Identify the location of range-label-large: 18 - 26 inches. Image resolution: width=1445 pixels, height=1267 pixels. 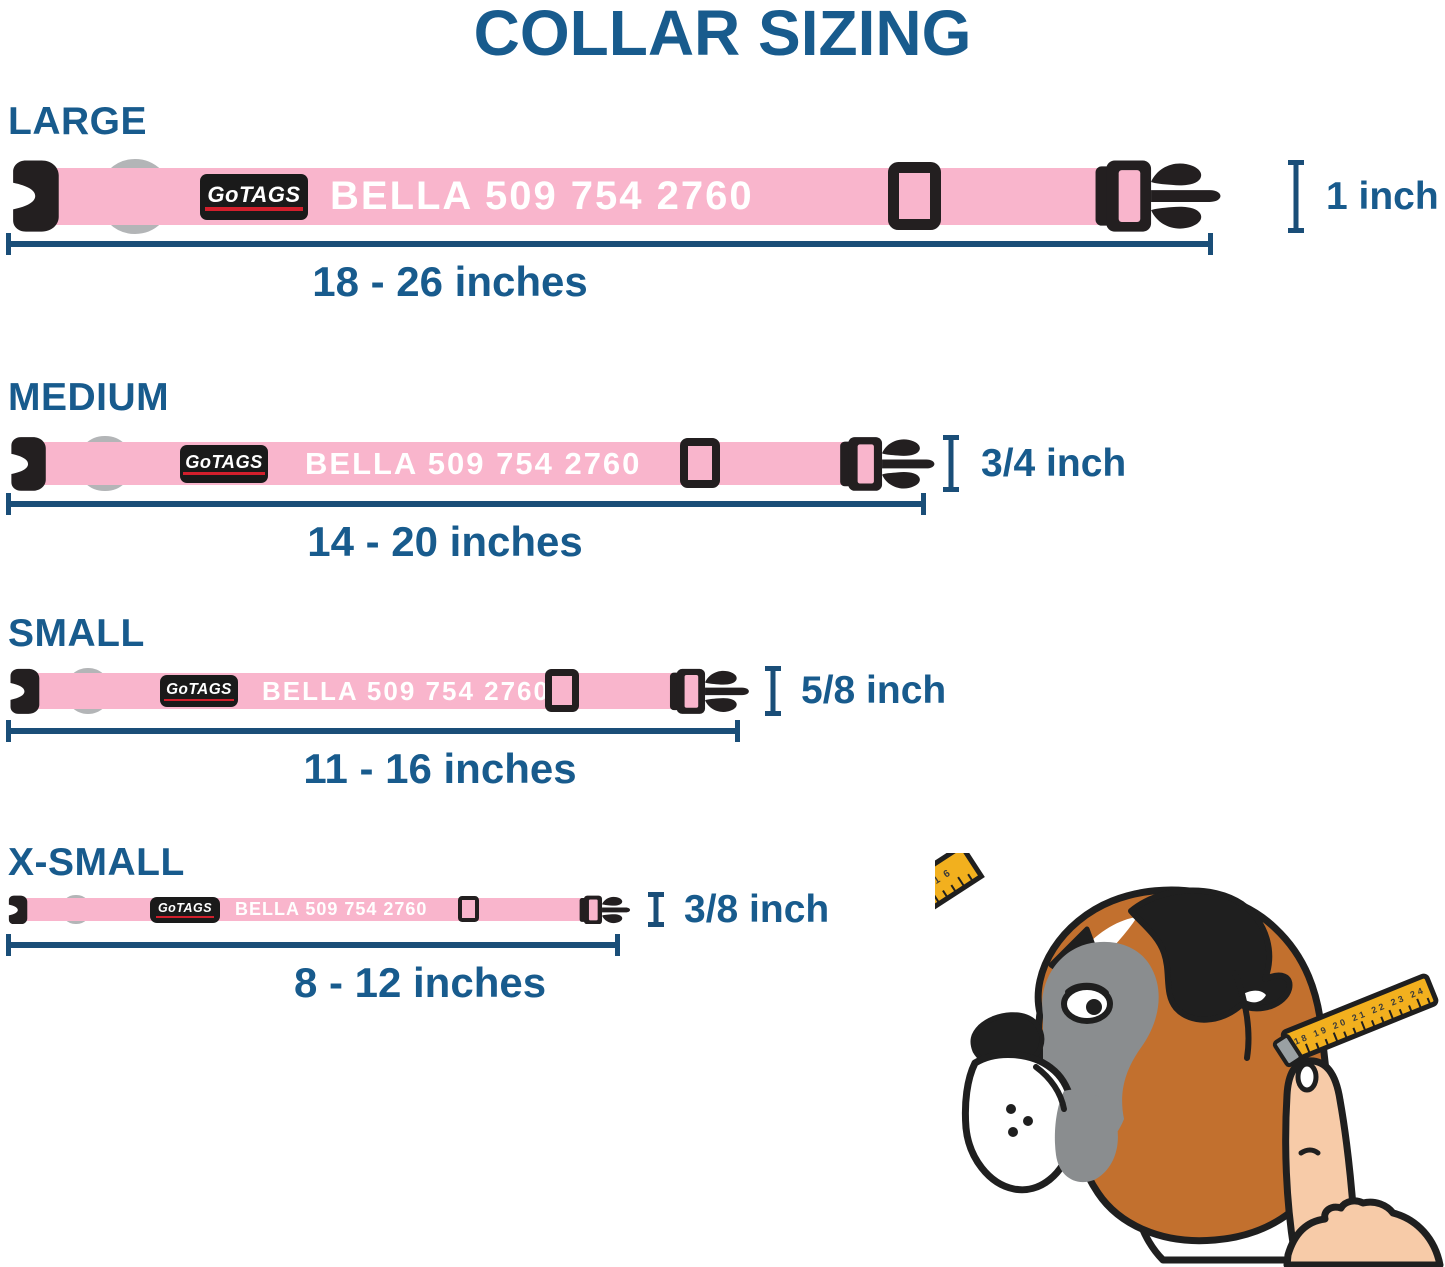
(450, 281).